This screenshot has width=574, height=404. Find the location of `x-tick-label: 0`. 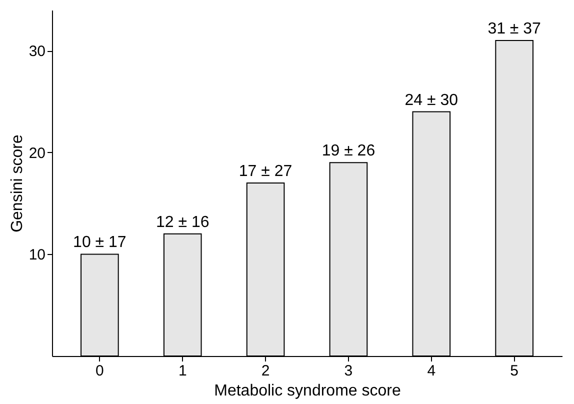

x-tick-label: 0 is located at coordinates (100, 371).